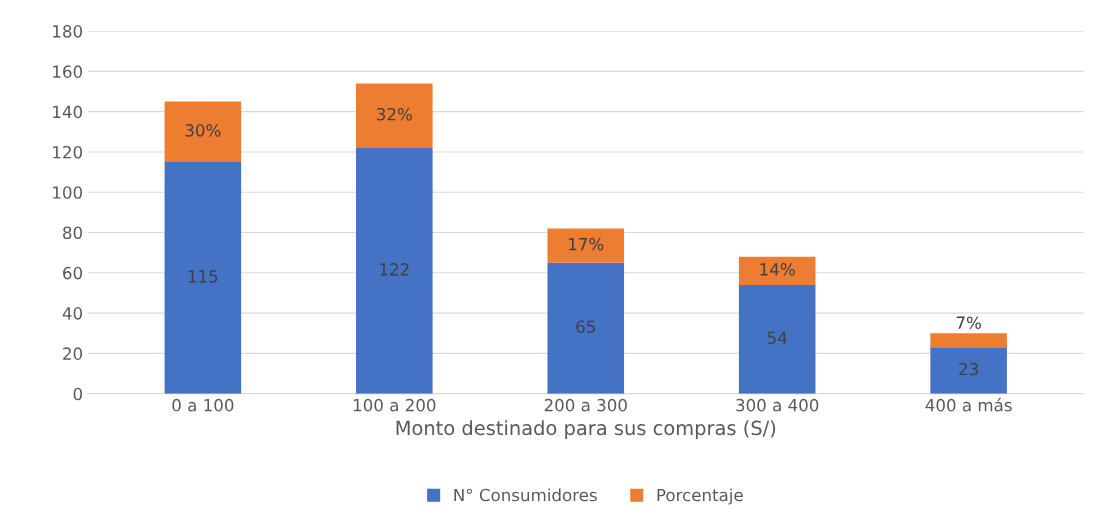 The width and height of the screenshot is (1100, 518). Describe the element at coordinates (73, 233) in the screenshot. I see `y-tick-label: 80` at that location.